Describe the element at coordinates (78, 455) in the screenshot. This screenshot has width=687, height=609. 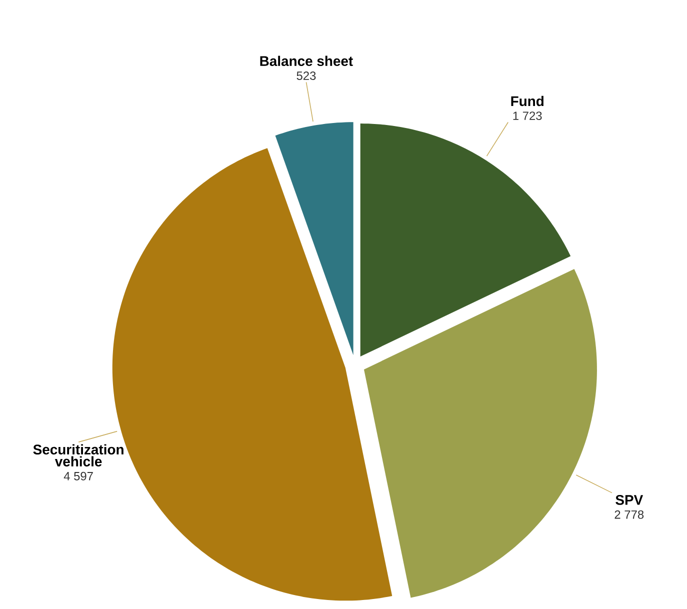
I see `slice-label: Securitization vehicle` at that location.